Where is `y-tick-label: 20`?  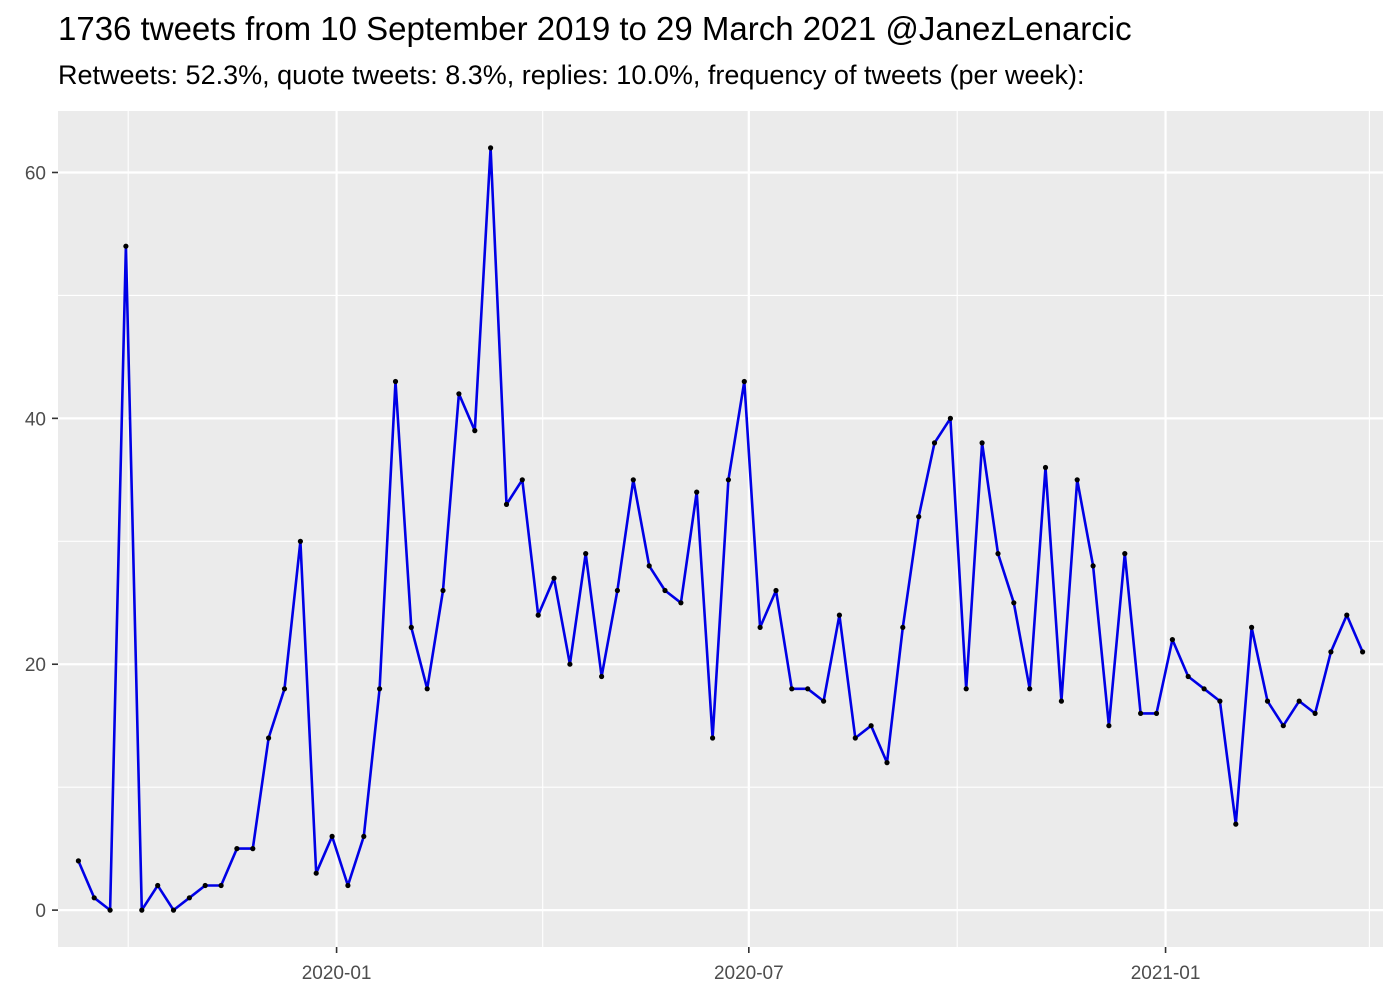
y-tick-label: 20 is located at coordinates (35, 665).